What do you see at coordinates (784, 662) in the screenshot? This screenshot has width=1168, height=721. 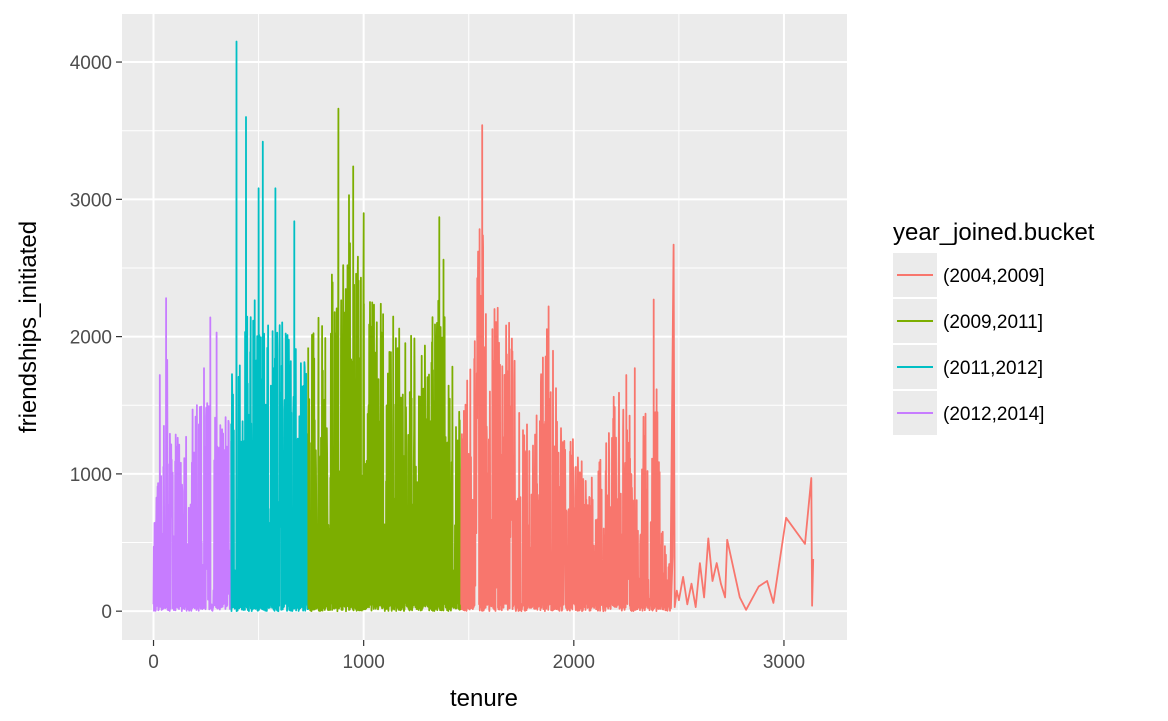 I see `x-tick-label: 3000` at bounding box center [784, 662].